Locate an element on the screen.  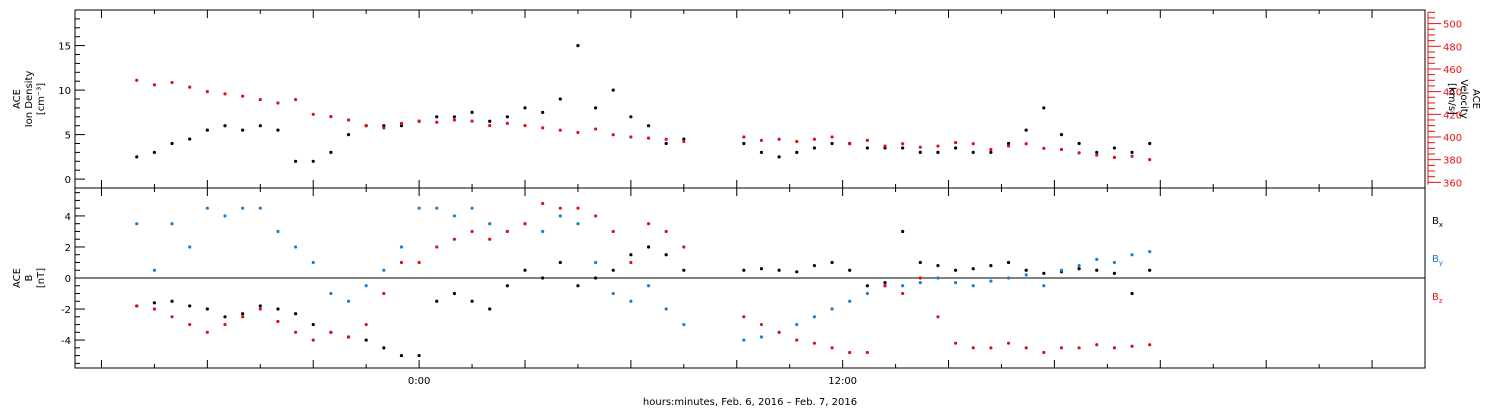
legend-by: By is located at coordinates (1437, 260).